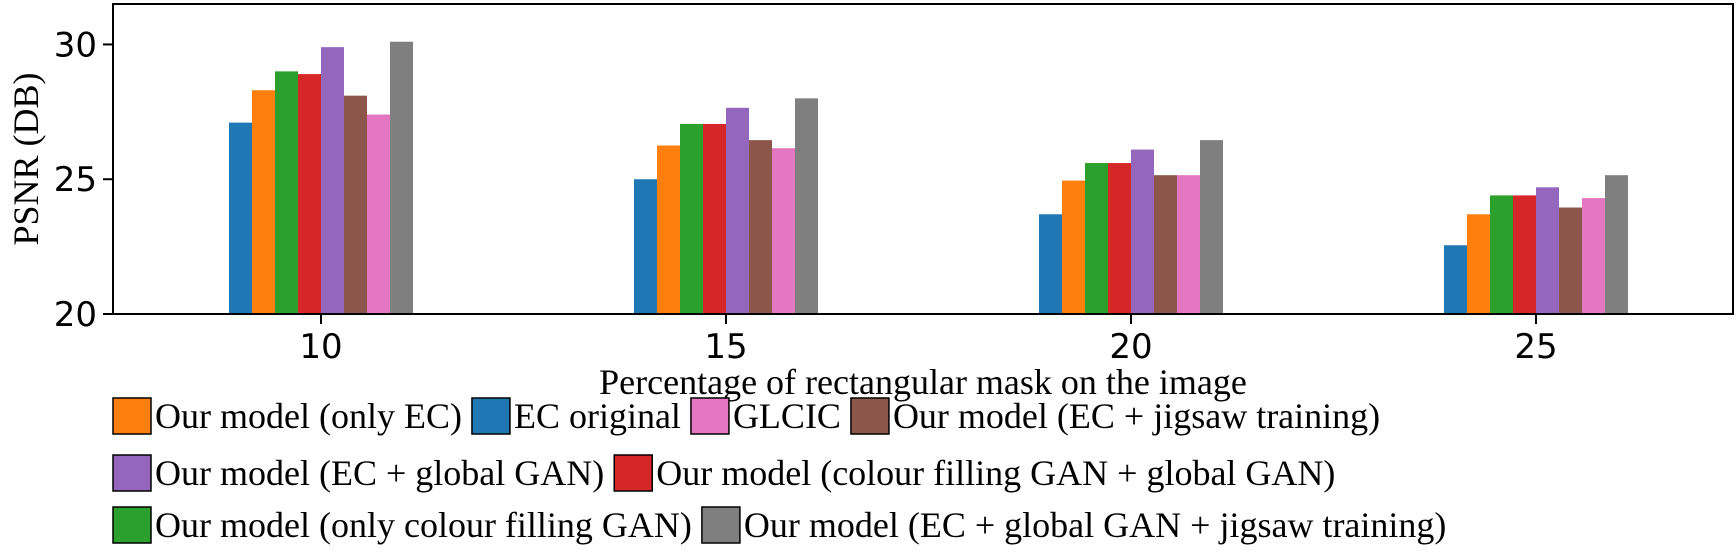 The height and width of the screenshot is (560, 1736). I want to click on y-tick-label-20: 20, so click(75, 315).